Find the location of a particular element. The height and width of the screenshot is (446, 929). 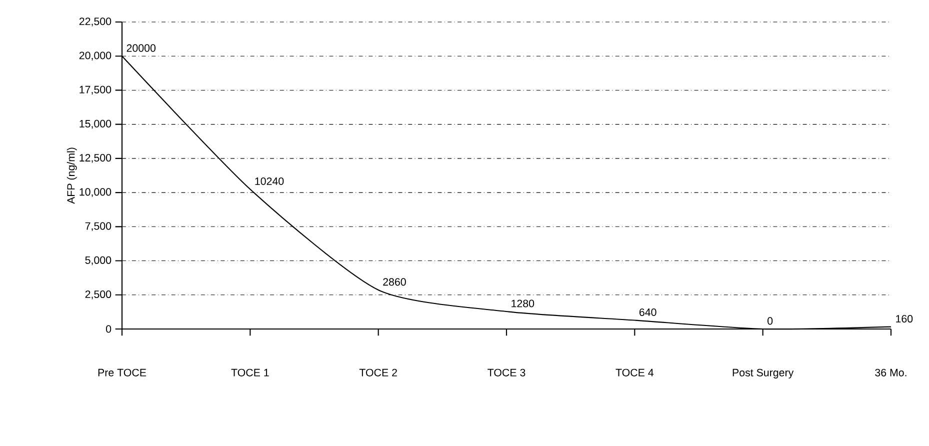

data-label: 0 is located at coordinates (770, 321).